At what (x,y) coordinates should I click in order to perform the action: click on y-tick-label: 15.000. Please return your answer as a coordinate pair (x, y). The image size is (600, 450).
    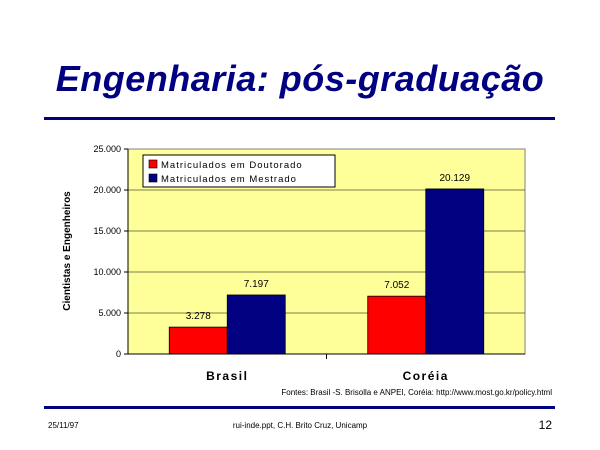
    Looking at the image, I should click on (107, 231).